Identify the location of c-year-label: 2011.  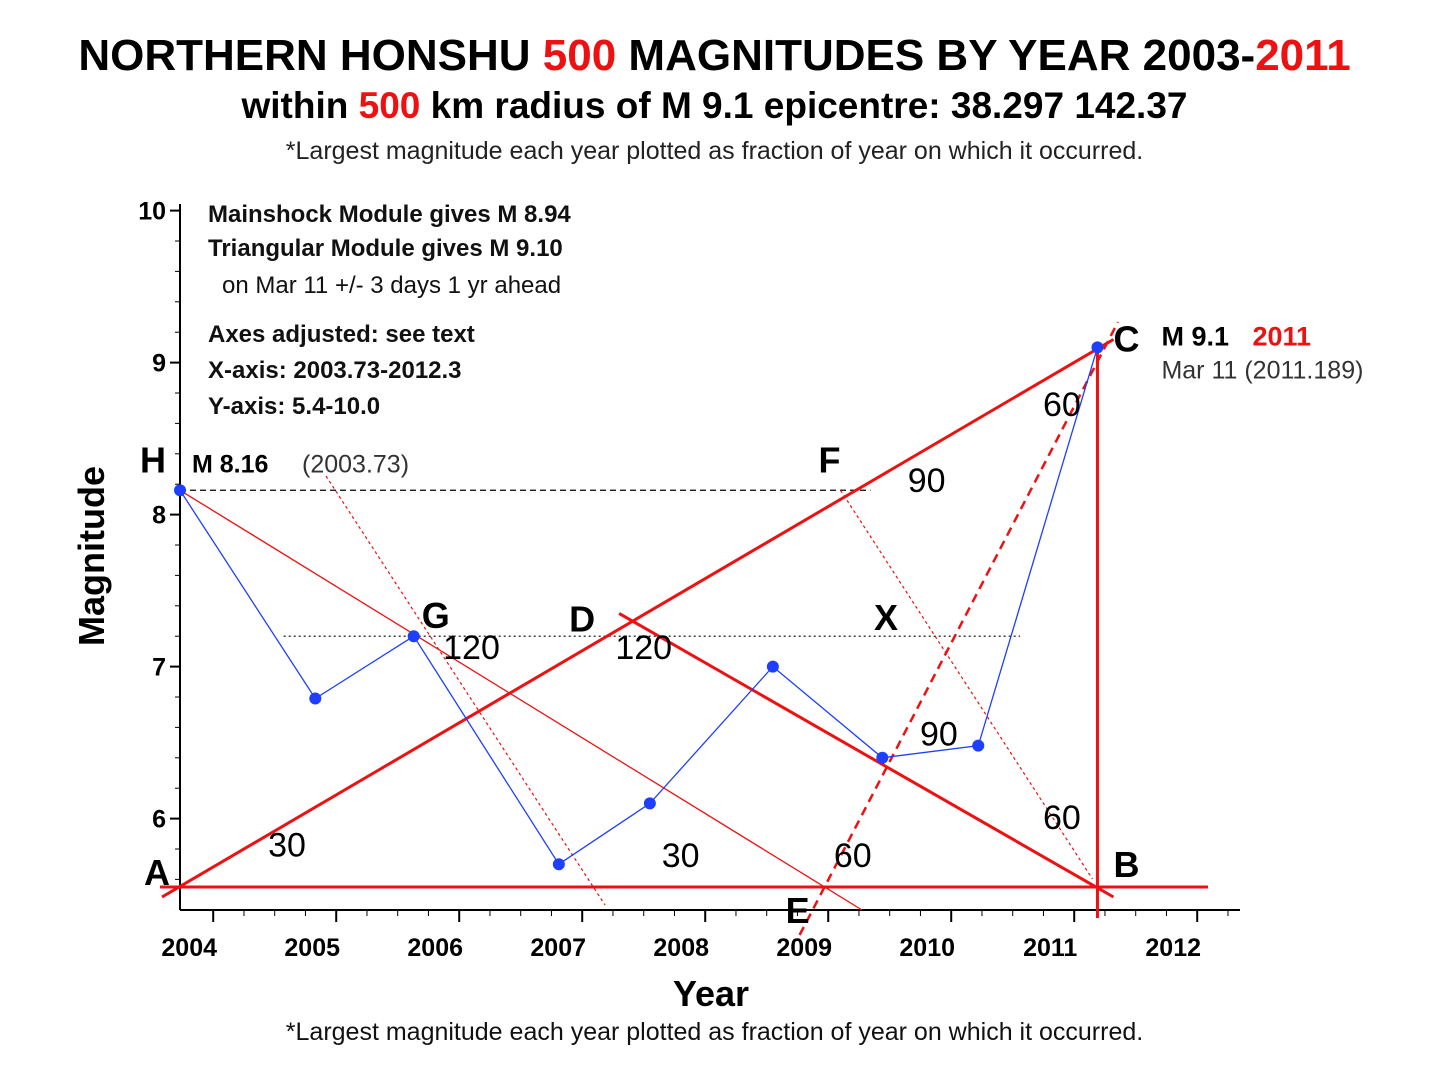
(1281, 336).